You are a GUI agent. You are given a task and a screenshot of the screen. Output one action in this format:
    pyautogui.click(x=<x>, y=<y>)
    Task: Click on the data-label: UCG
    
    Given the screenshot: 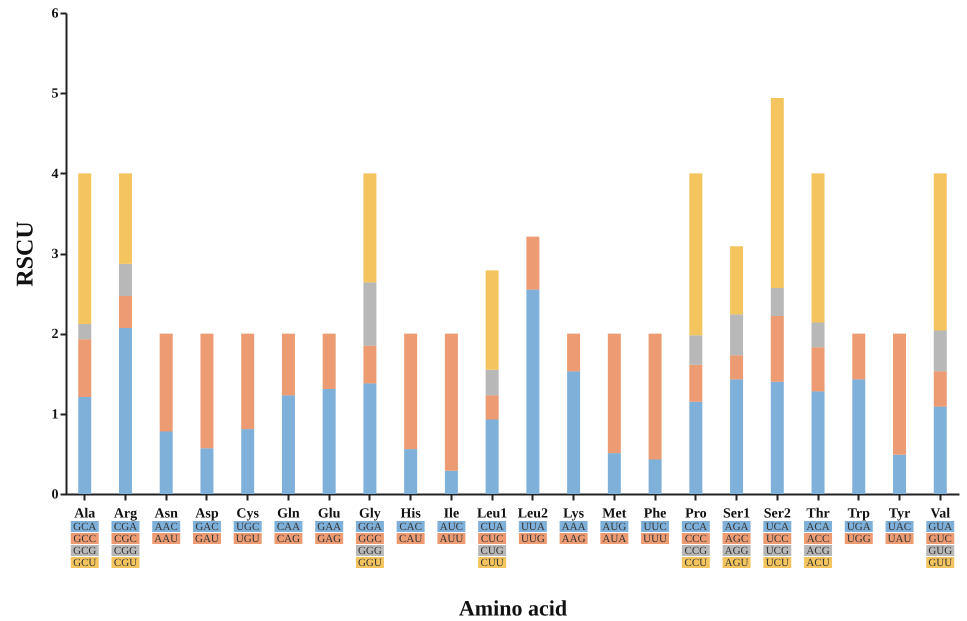 What is the action you would take?
    pyautogui.click(x=777, y=551)
    